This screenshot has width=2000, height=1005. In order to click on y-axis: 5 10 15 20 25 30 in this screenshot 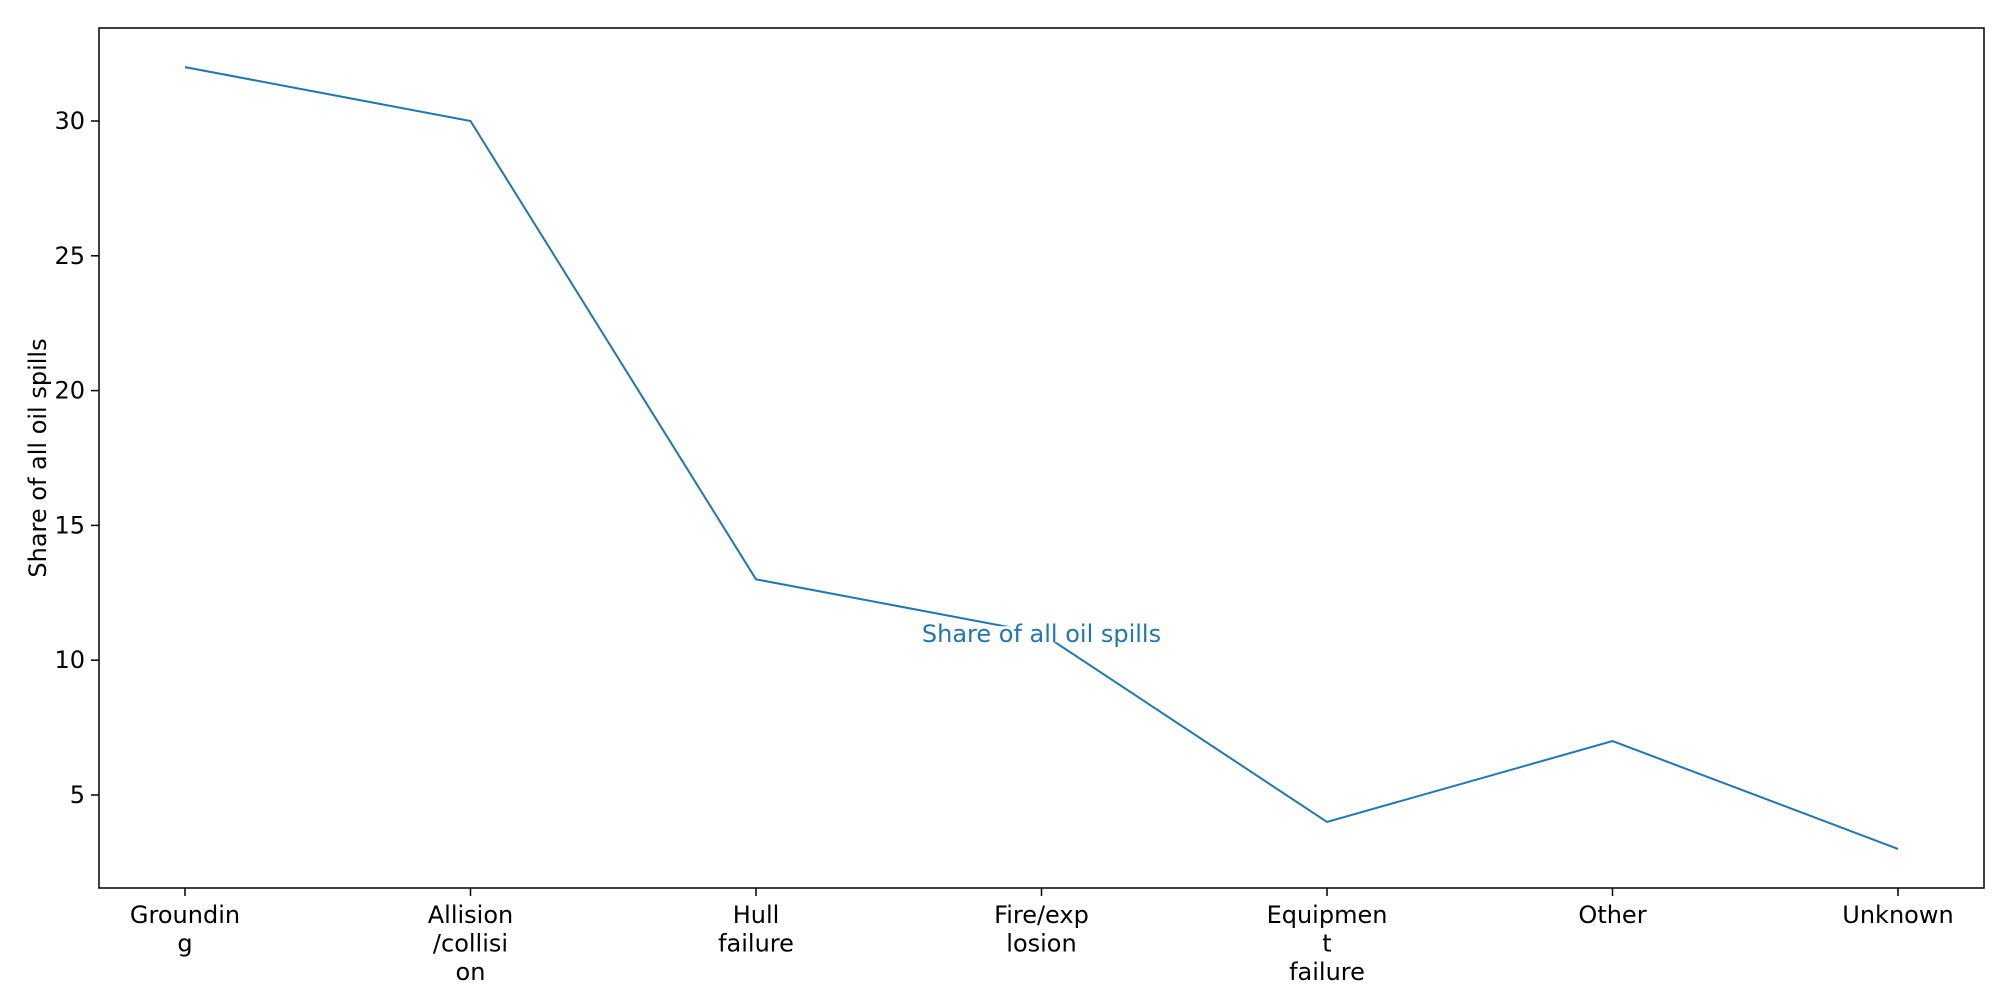, I will do `click(76, 458)`.